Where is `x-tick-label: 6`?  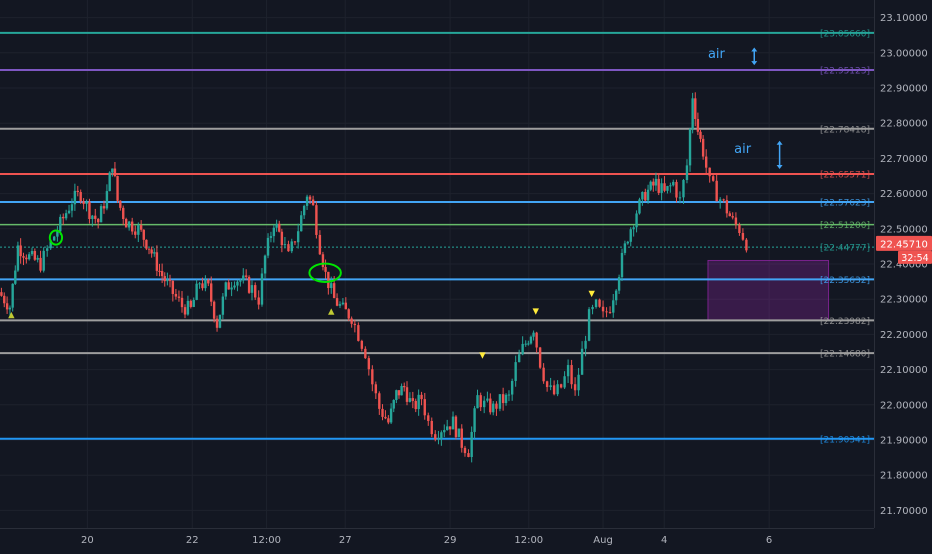 x-tick-label: 6 is located at coordinates (769, 540).